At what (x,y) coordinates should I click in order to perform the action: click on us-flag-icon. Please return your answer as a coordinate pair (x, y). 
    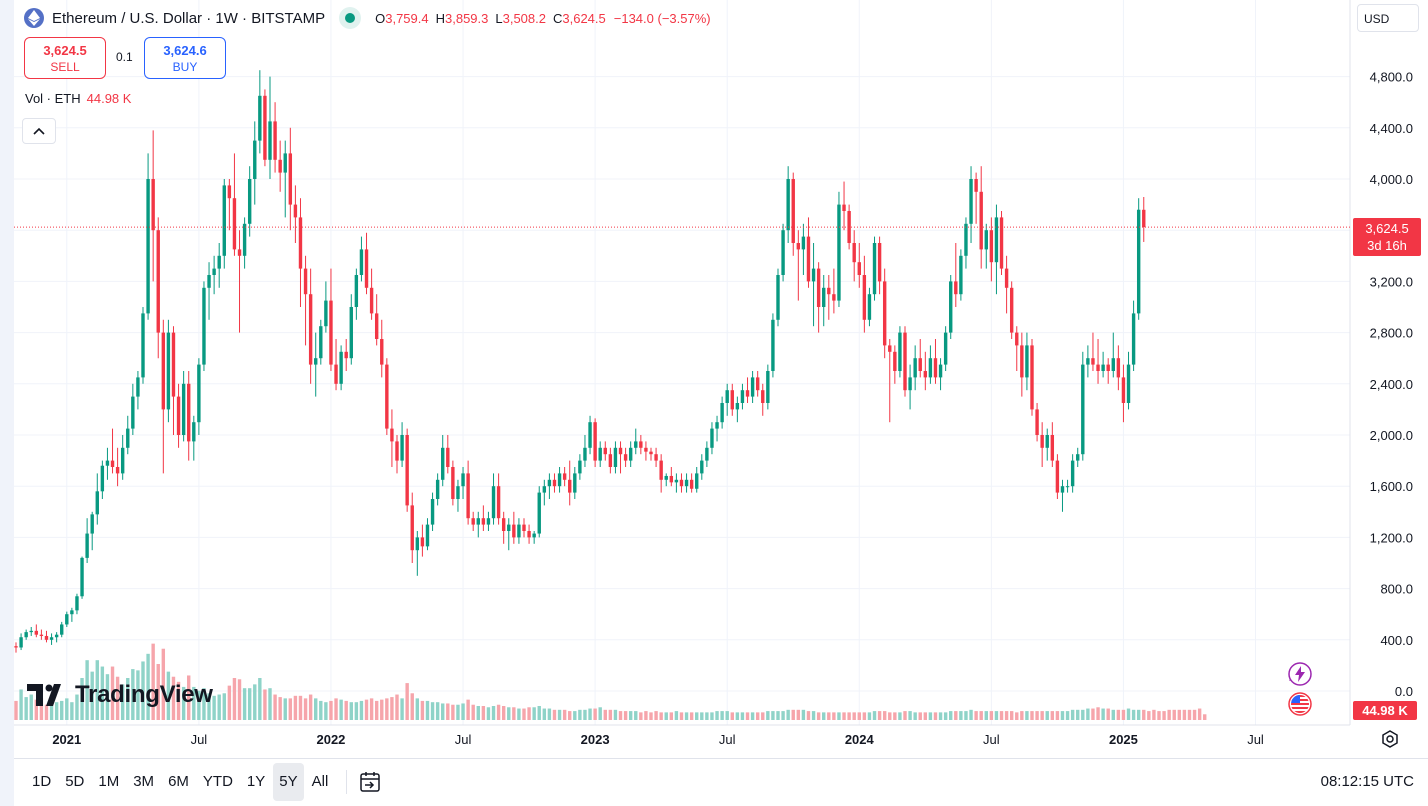
    Looking at the image, I should click on (1300, 704).